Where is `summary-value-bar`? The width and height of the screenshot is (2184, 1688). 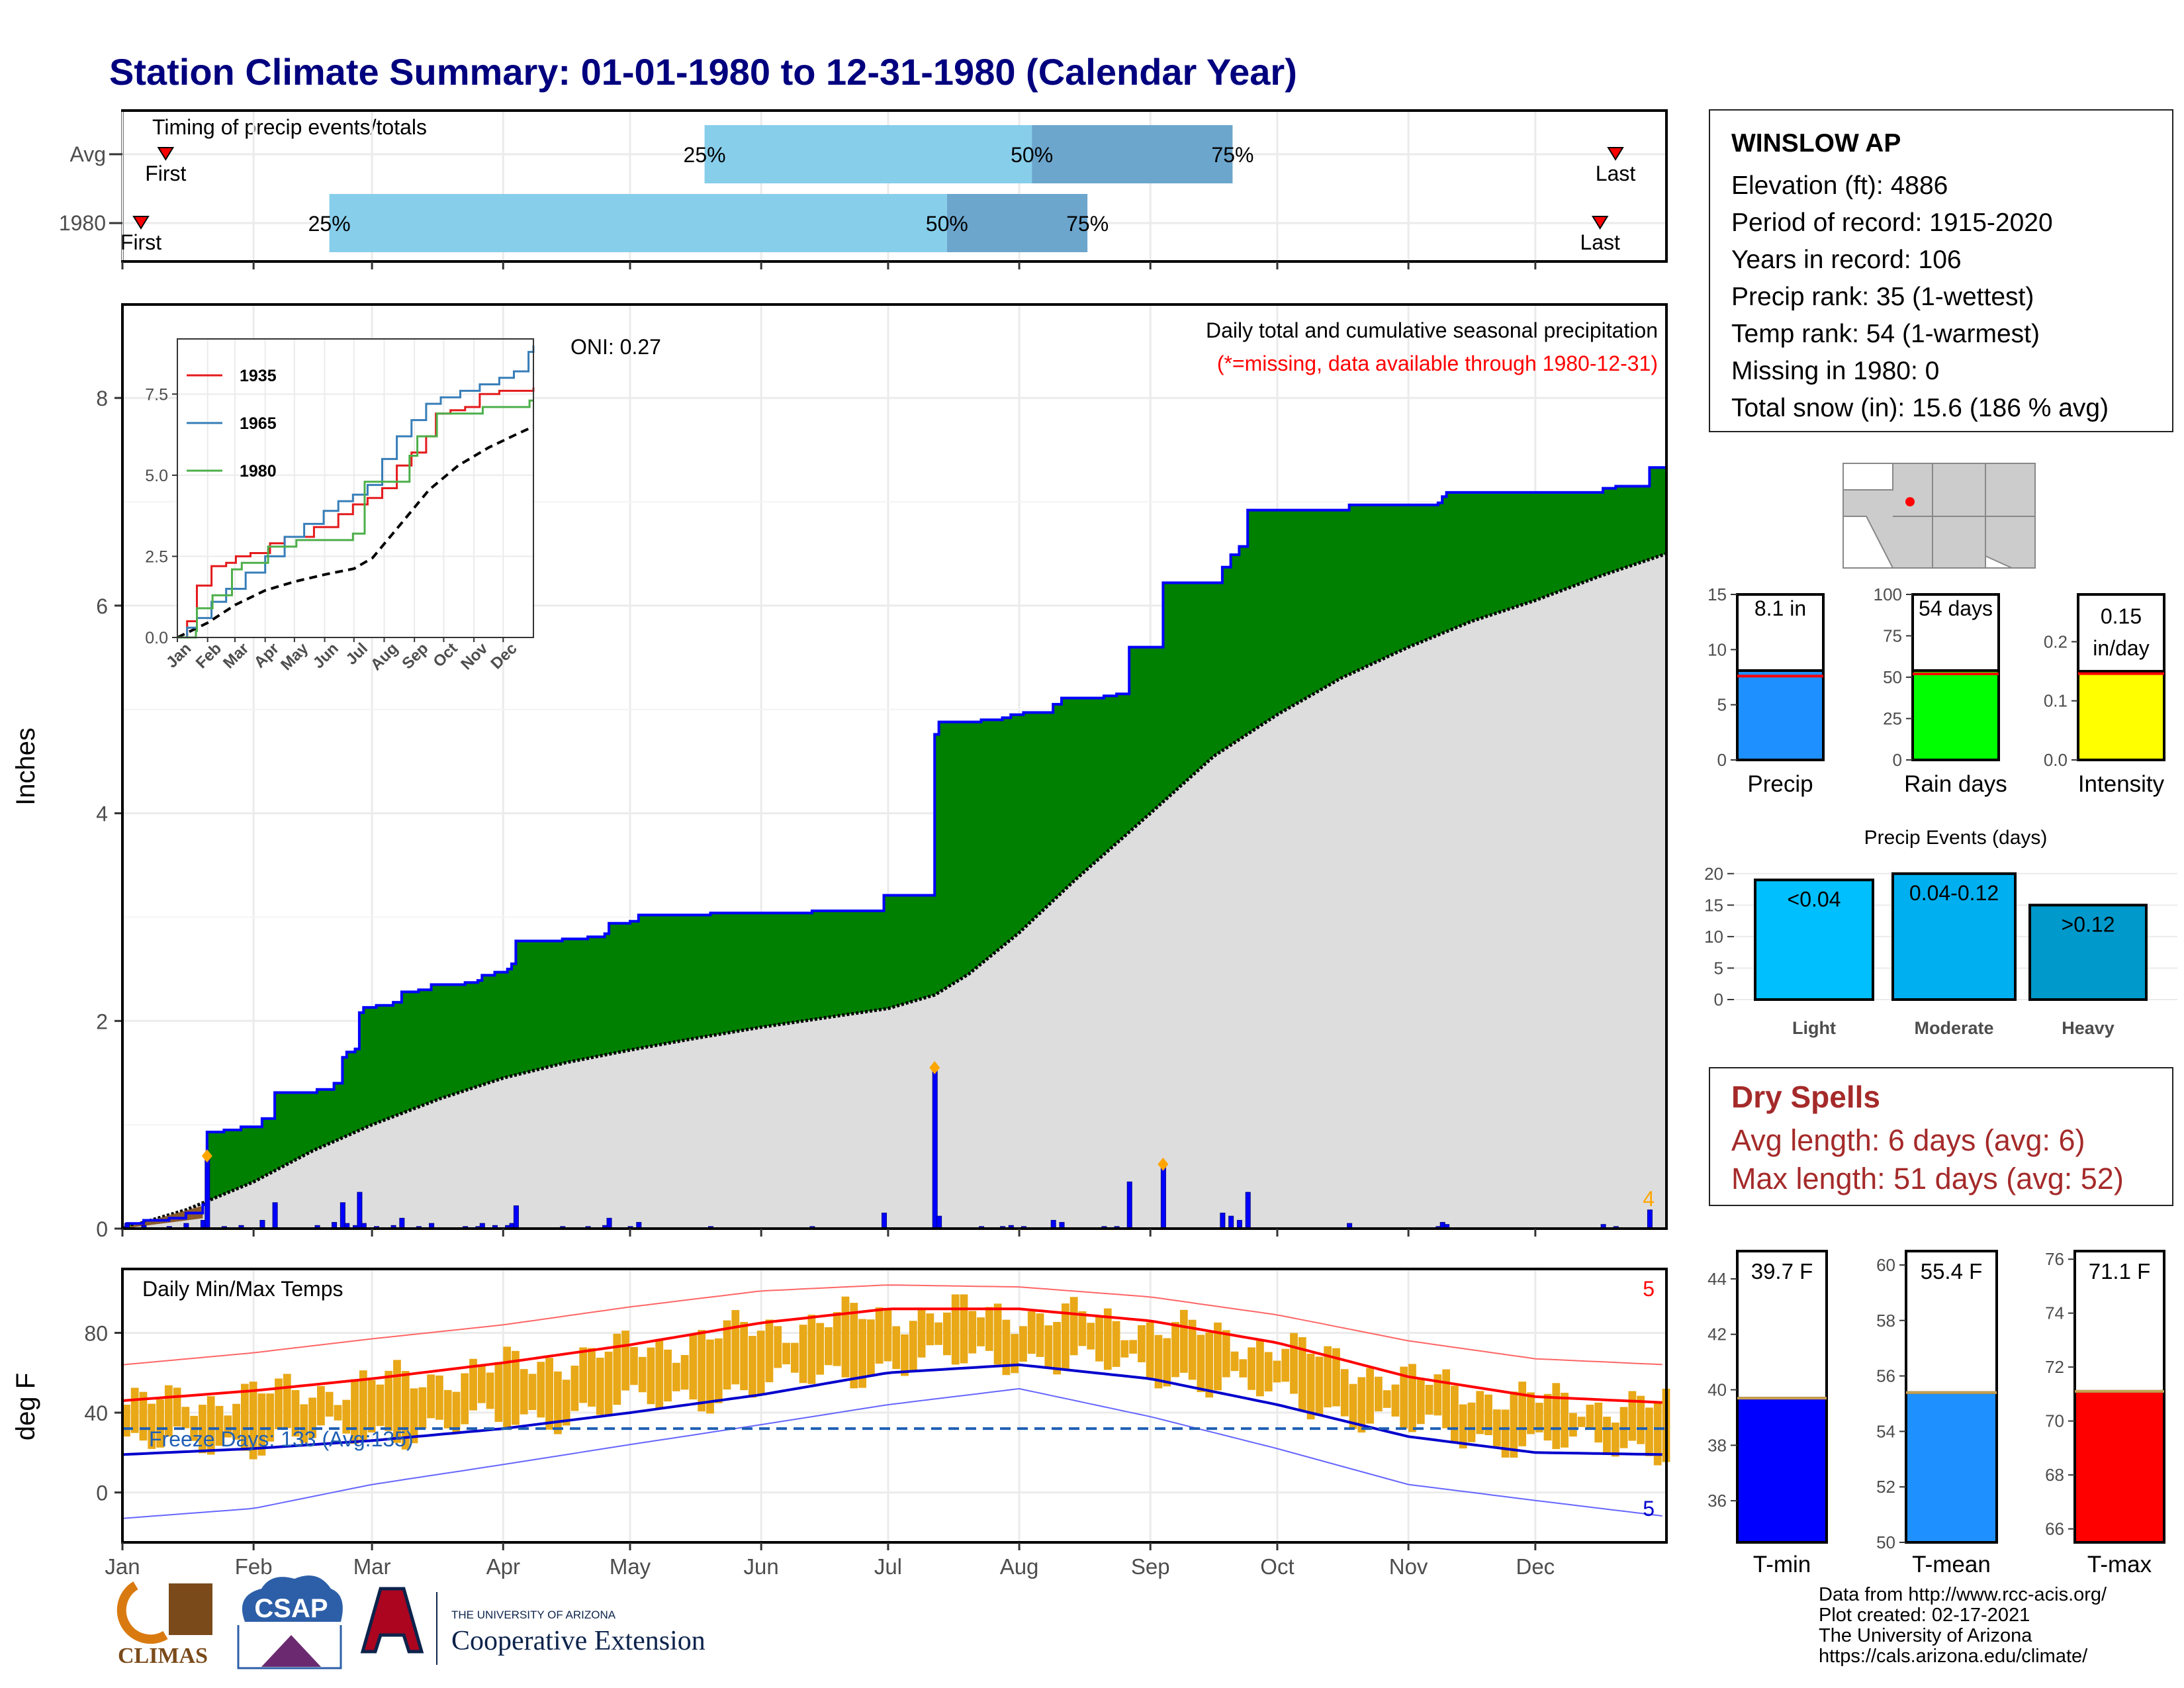
summary-value-bar is located at coordinates (2121, 715).